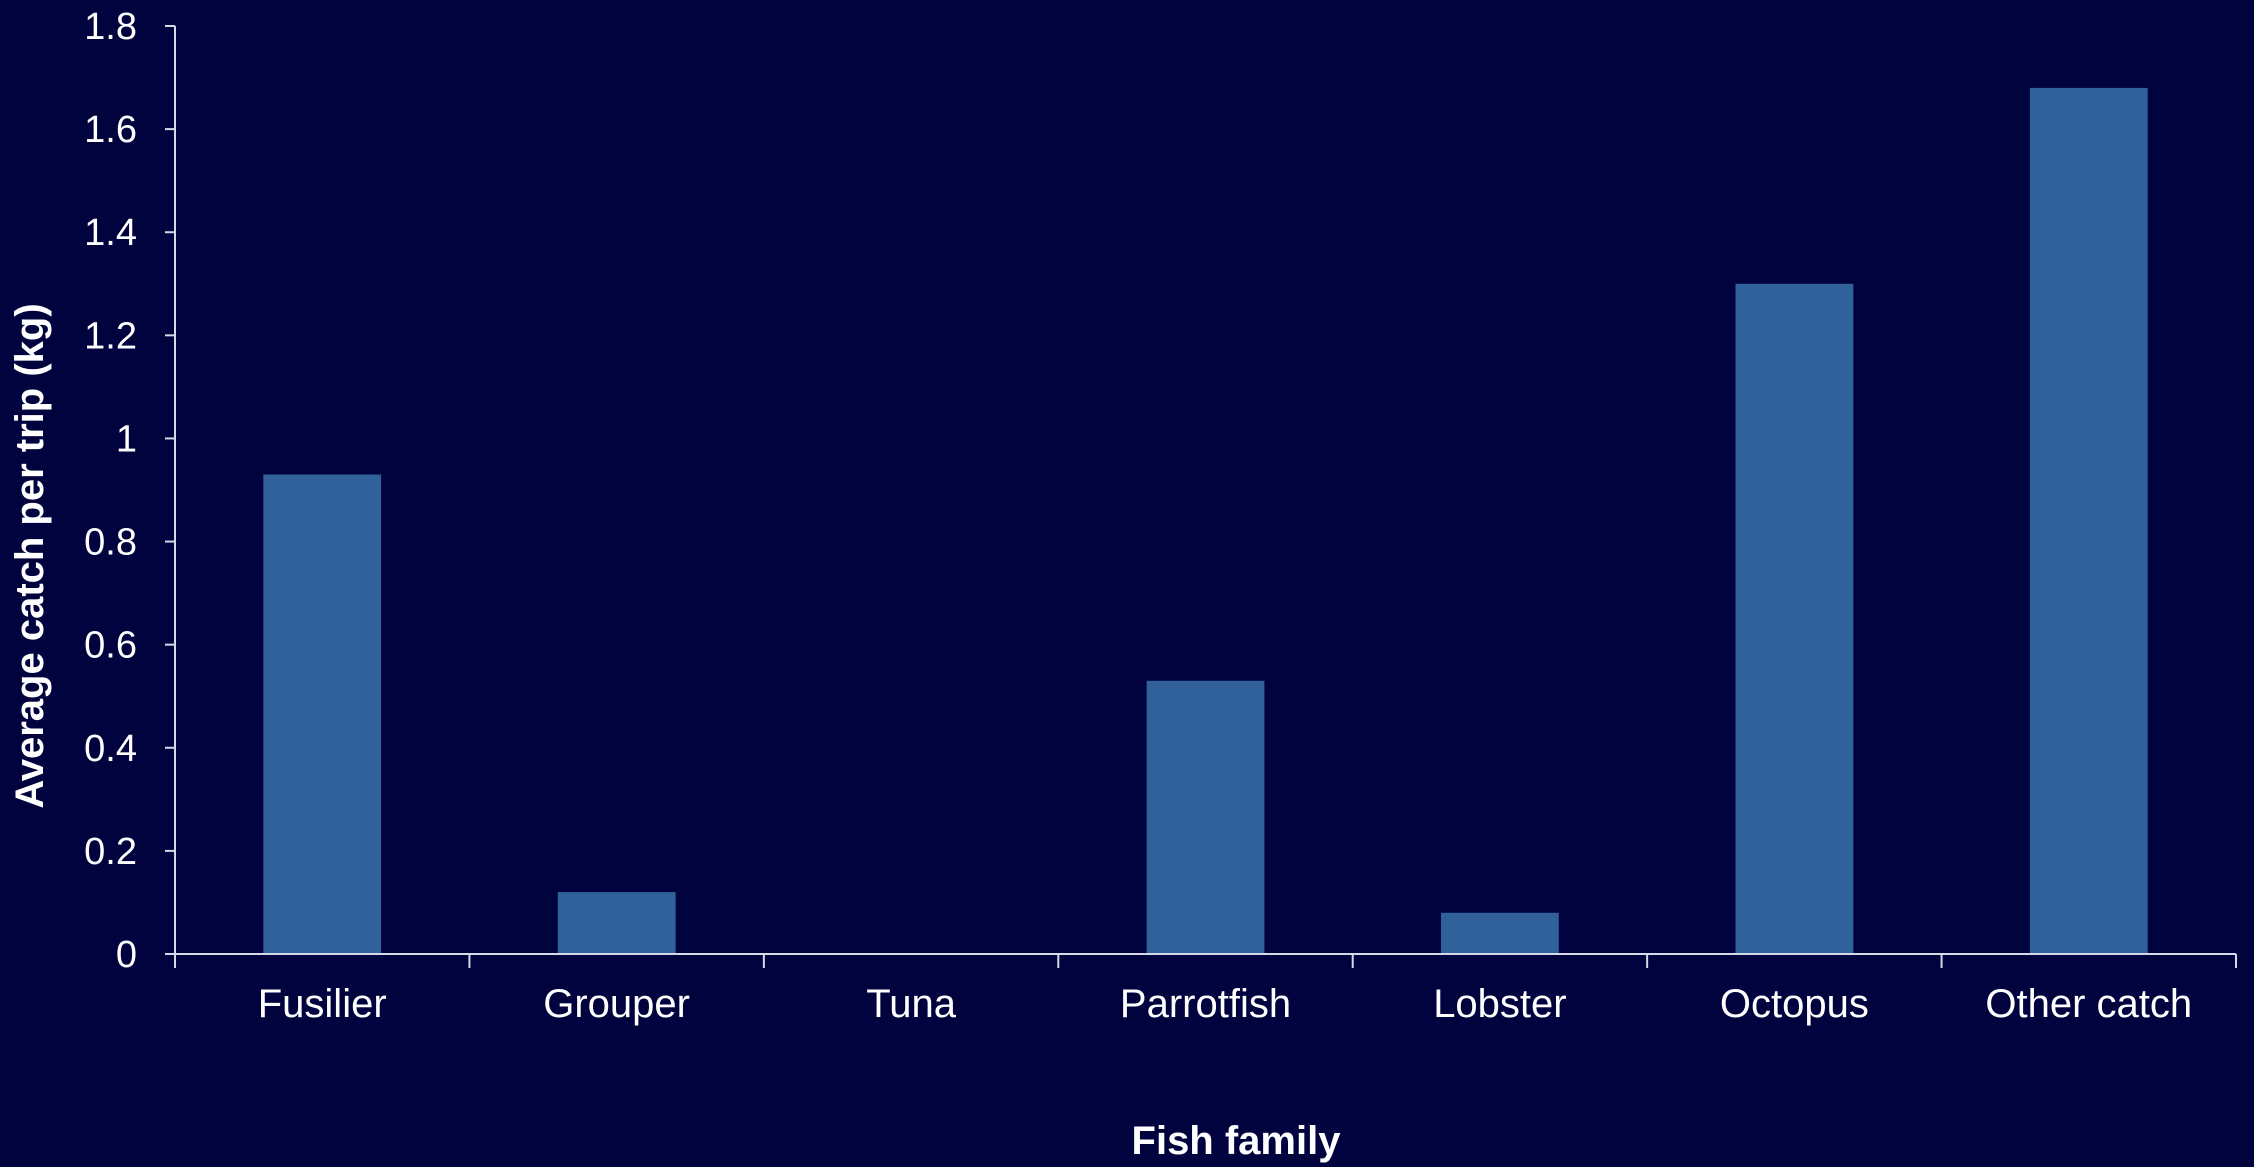 The height and width of the screenshot is (1167, 2254). I want to click on y-tick-label: 0.8, so click(110, 543).